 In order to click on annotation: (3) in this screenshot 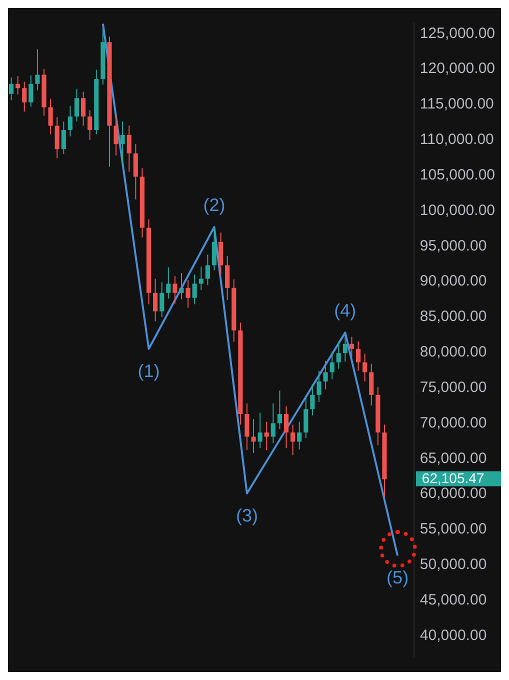, I will do `click(247, 515)`.